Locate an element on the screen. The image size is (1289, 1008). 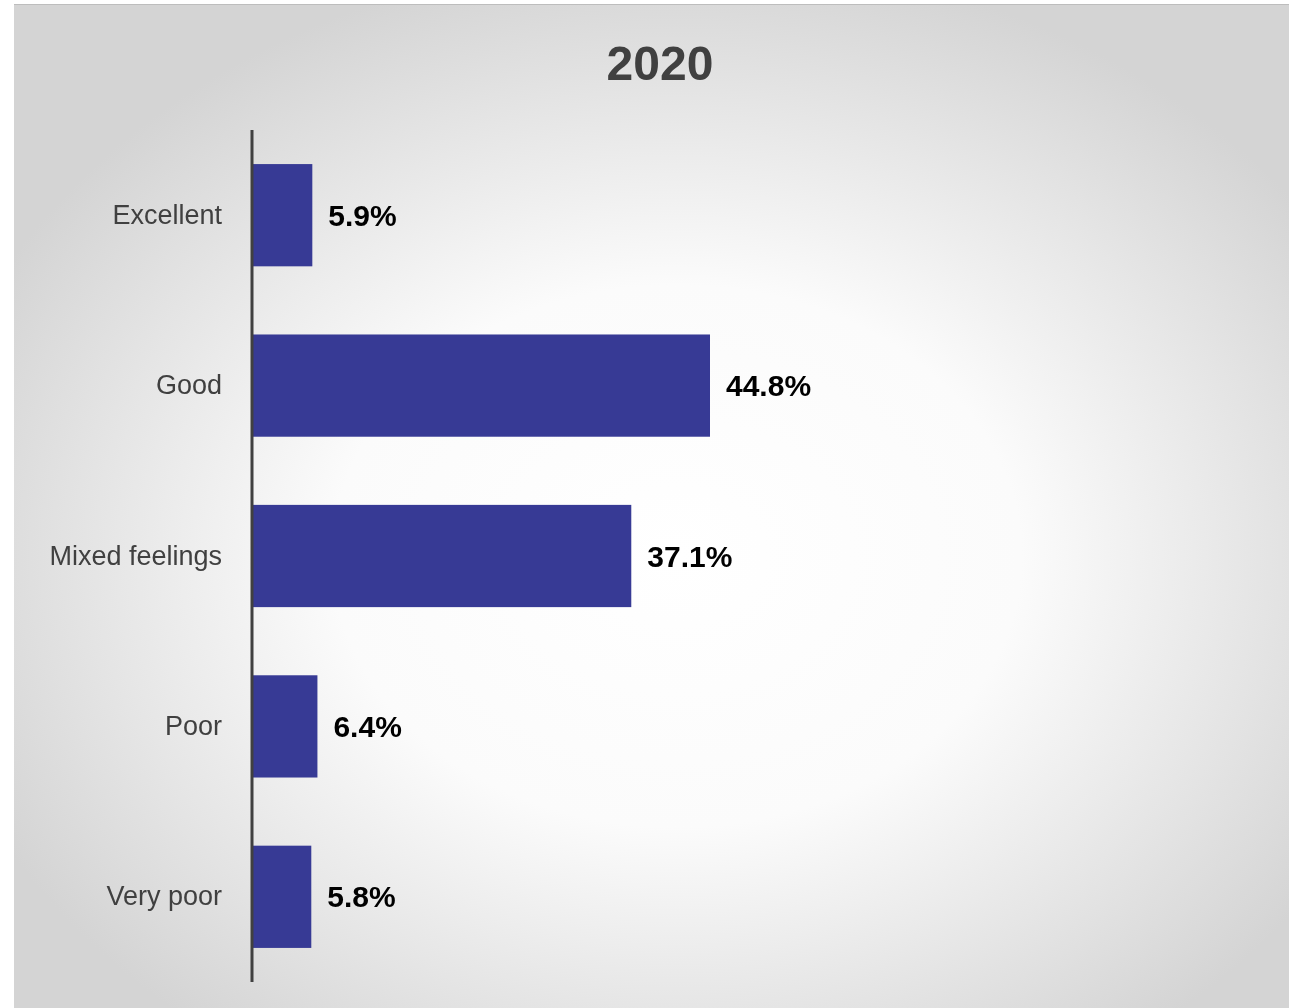
data-label: 5.8% is located at coordinates (361, 897).